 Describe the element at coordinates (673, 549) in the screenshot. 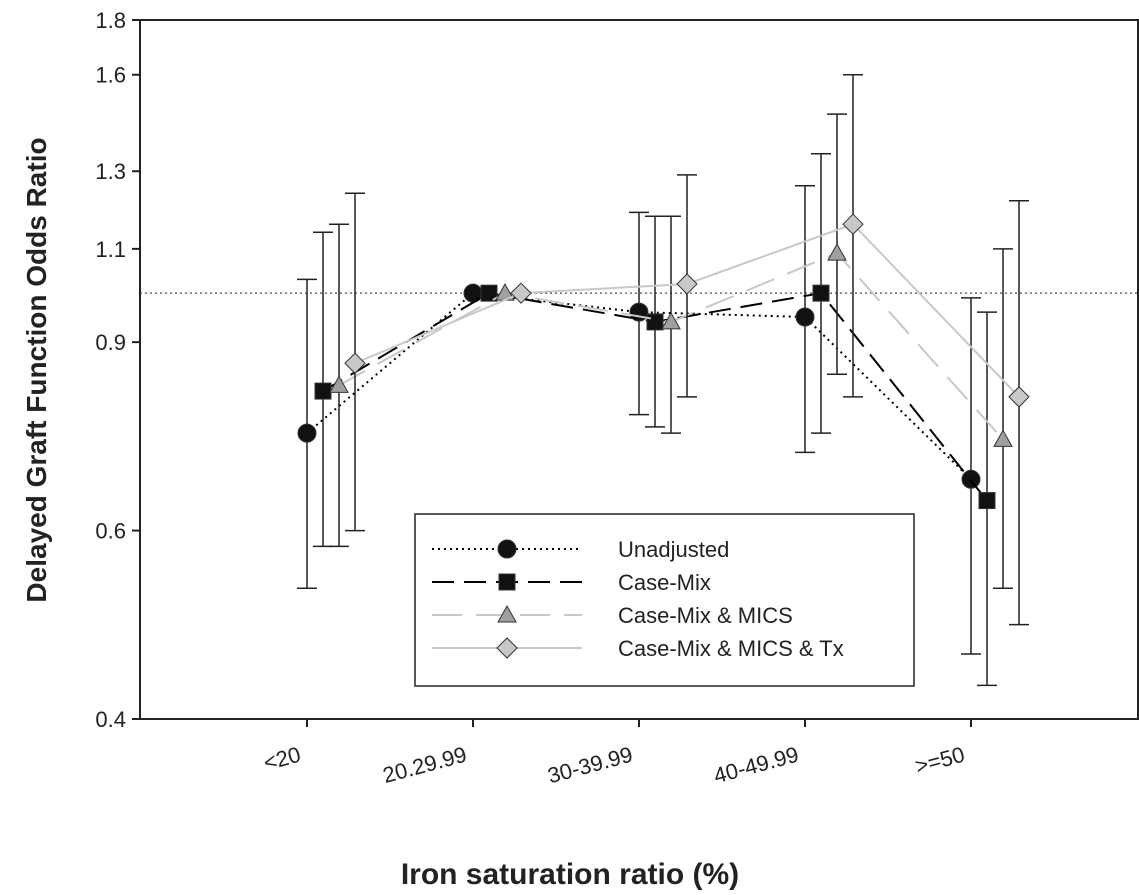

I see `legend-label: Unadjusted` at that location.